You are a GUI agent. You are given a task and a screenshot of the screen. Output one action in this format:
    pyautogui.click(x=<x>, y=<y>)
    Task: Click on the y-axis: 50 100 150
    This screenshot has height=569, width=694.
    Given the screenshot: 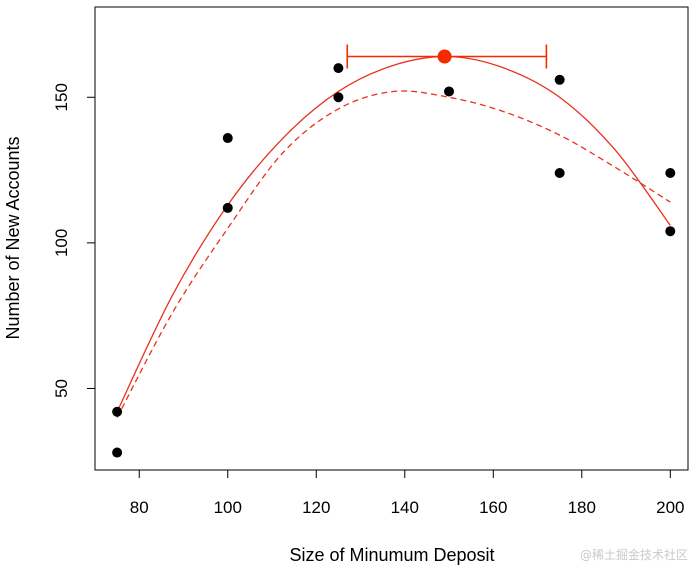 What is the action you would take?
    pyautogui.click(x=73, y=240)
    